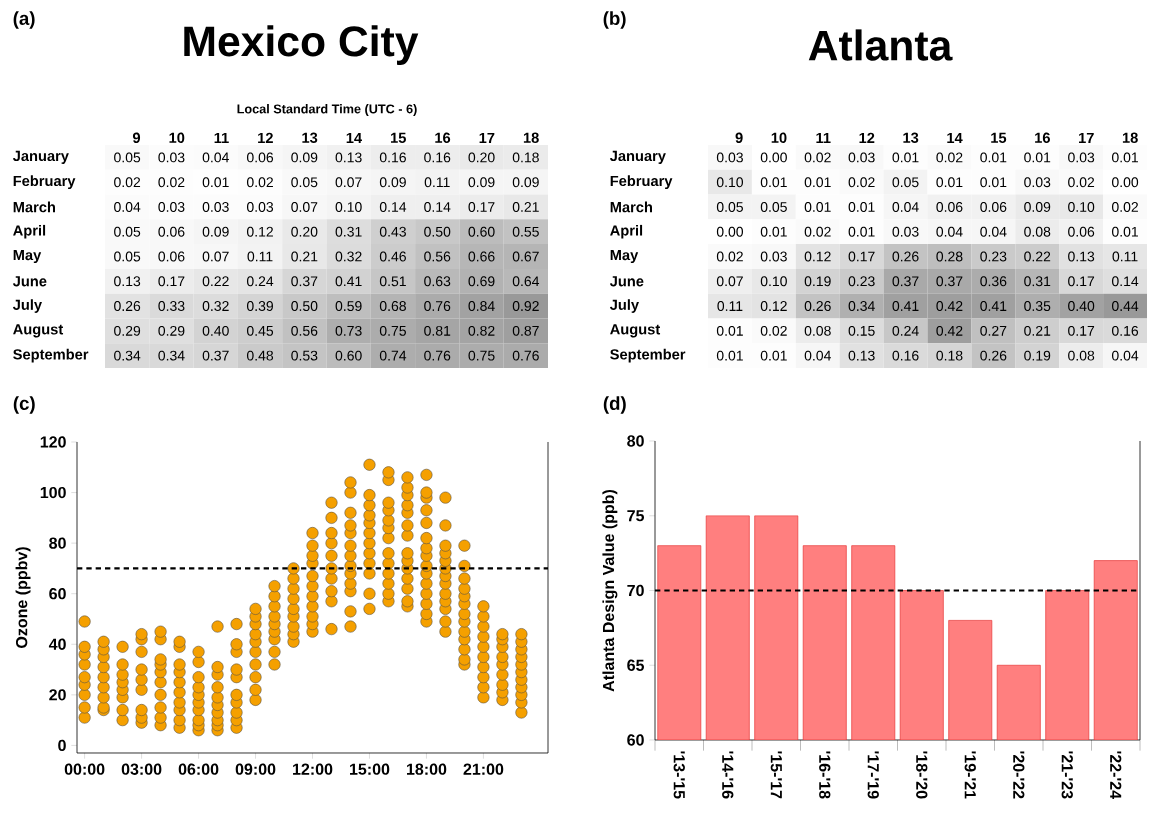  I want to click on data-label: 0.81, so click(437, 330).